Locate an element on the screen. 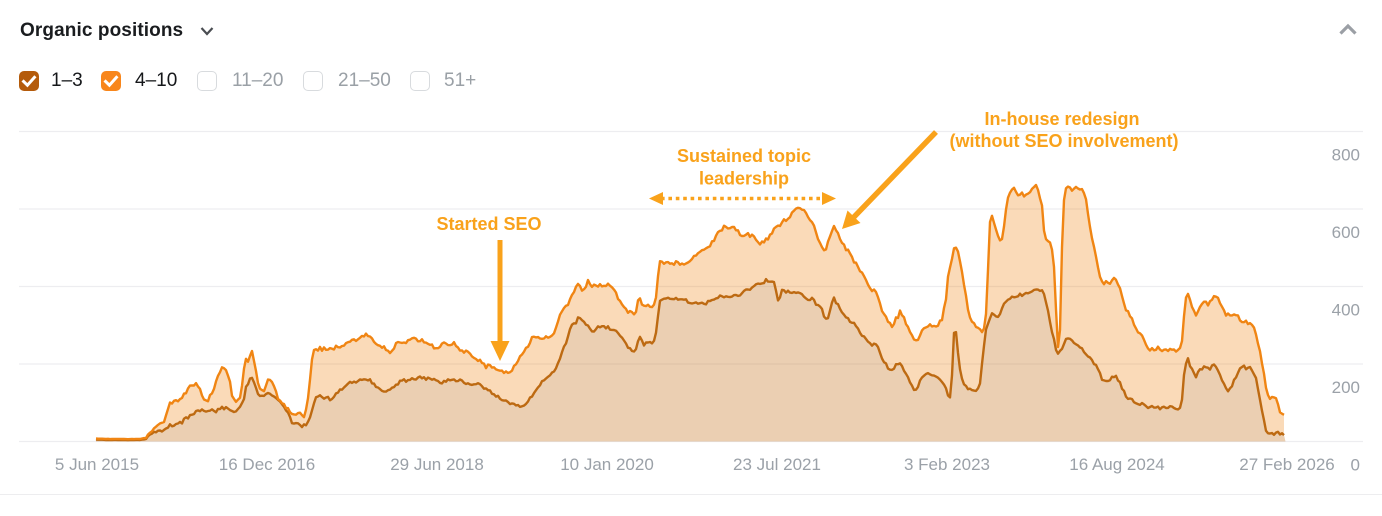  svg-text: 29 Jun 2018 is located at coordinates (437, 464).